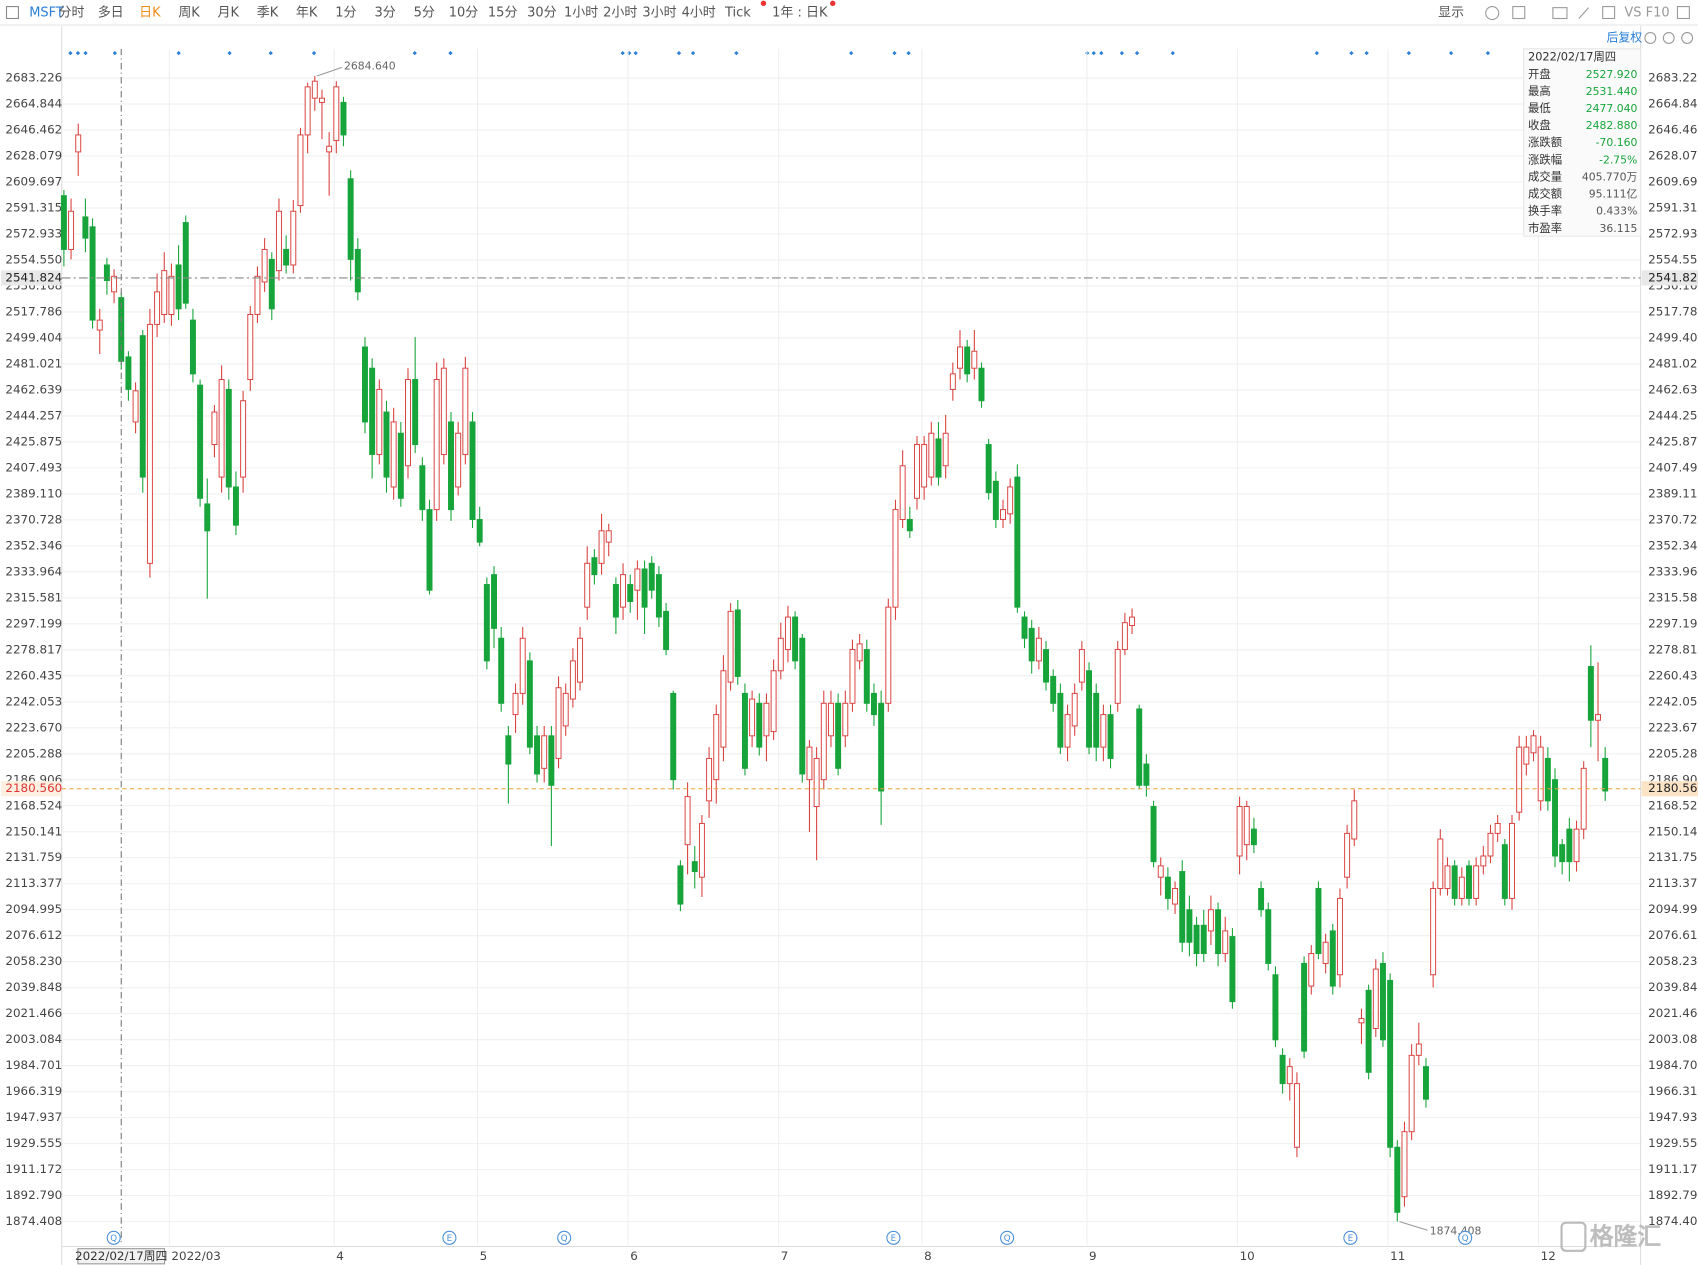 The height and width of the screenshot is (1265, 1698). What do you see at coordinates (1673, 753) in the screenshot?
I see `y-tick-label-right: 2205.288` at bounding box center [1673, 753].